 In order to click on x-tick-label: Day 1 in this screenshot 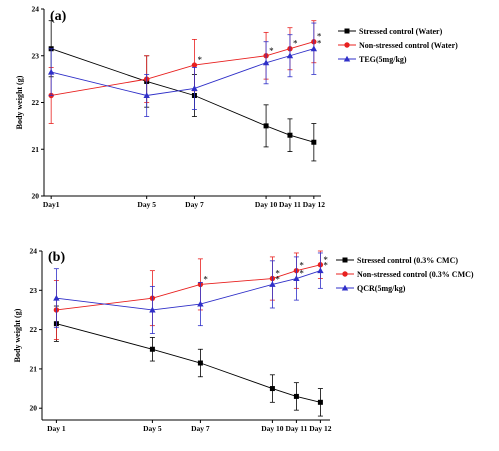, I will do `click(56, 428)`.